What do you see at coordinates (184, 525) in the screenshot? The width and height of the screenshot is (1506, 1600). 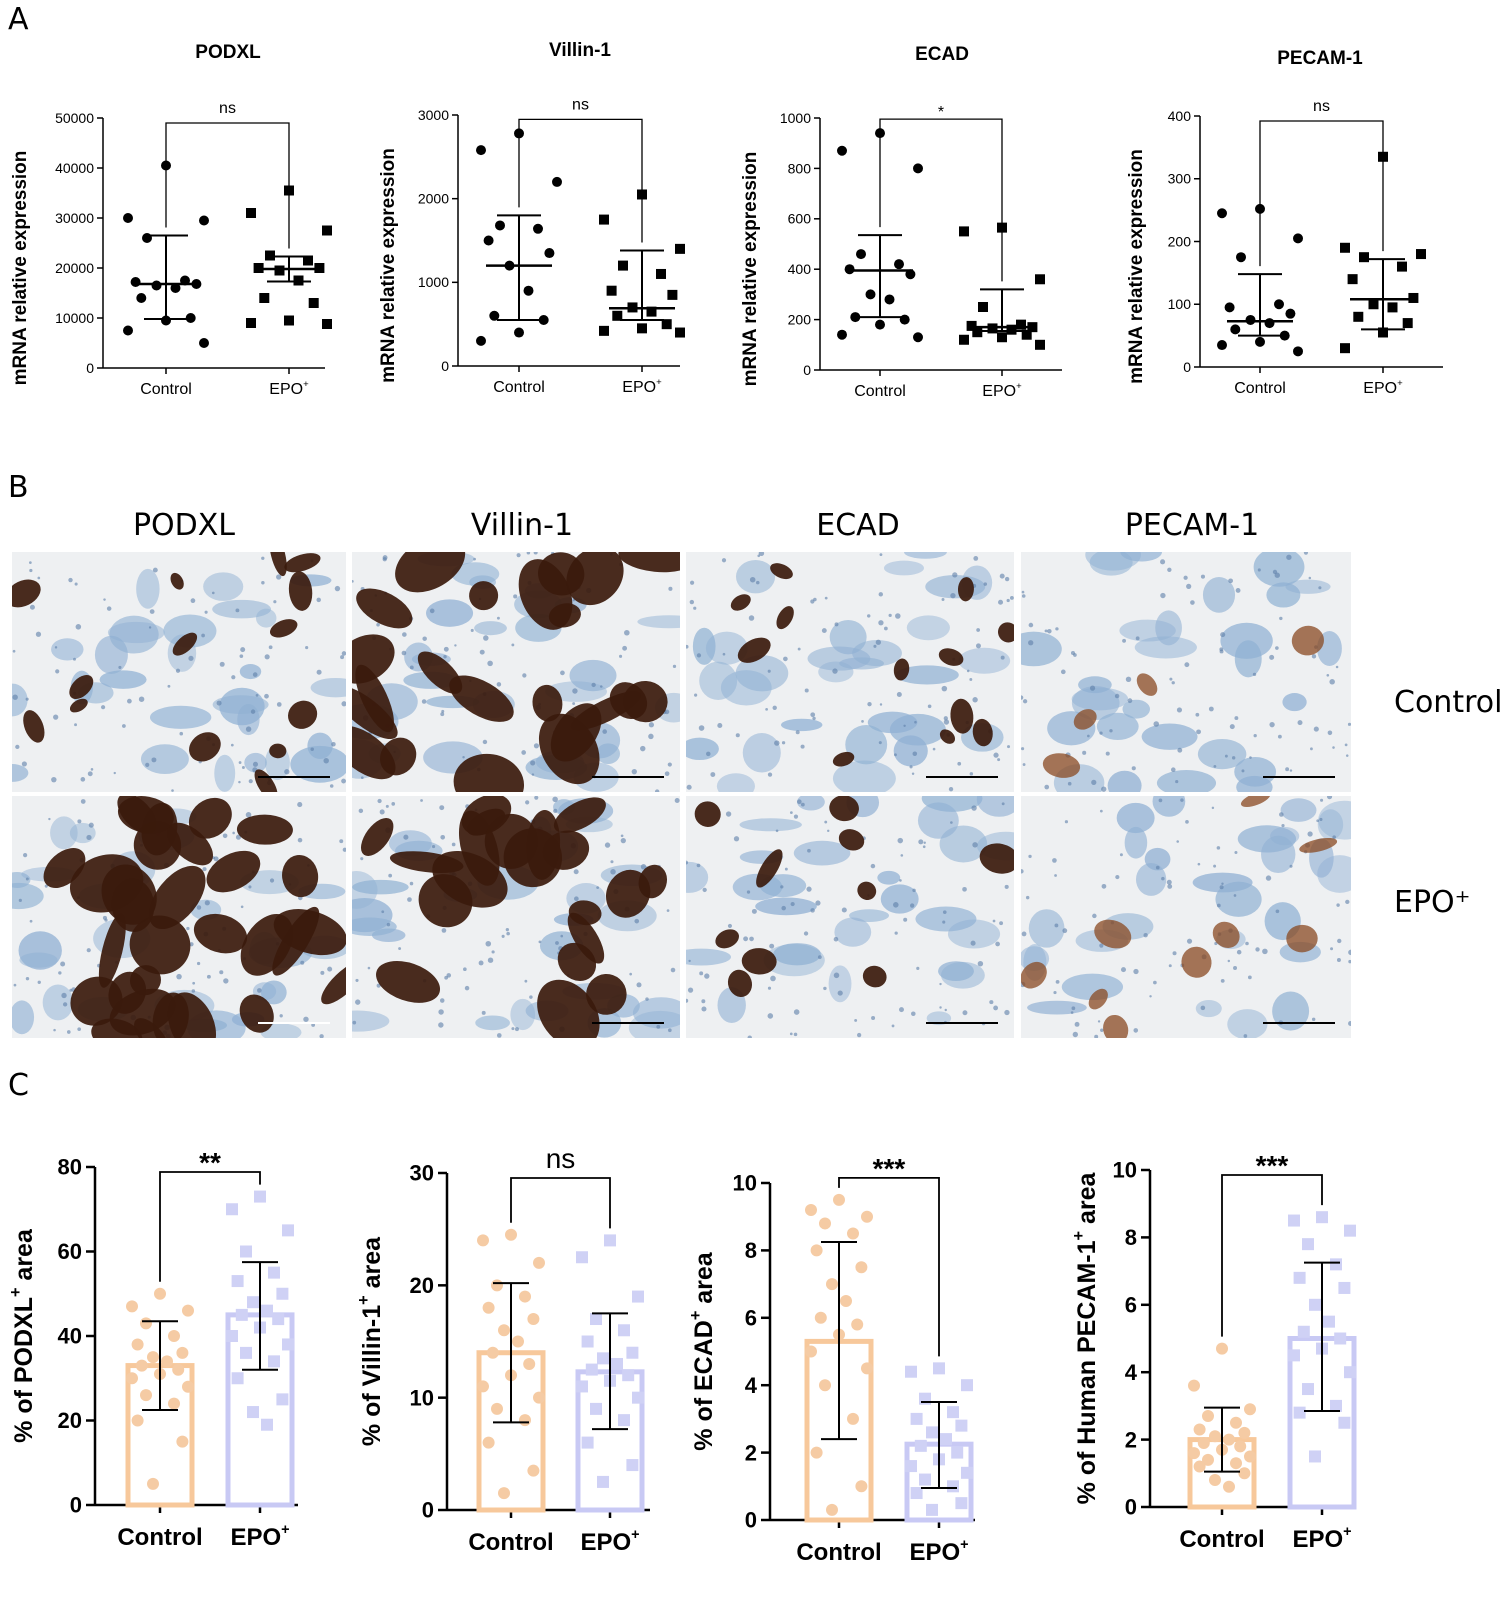 I see `micrograph-column-title: PODXL` at bounding box center [184, 525].